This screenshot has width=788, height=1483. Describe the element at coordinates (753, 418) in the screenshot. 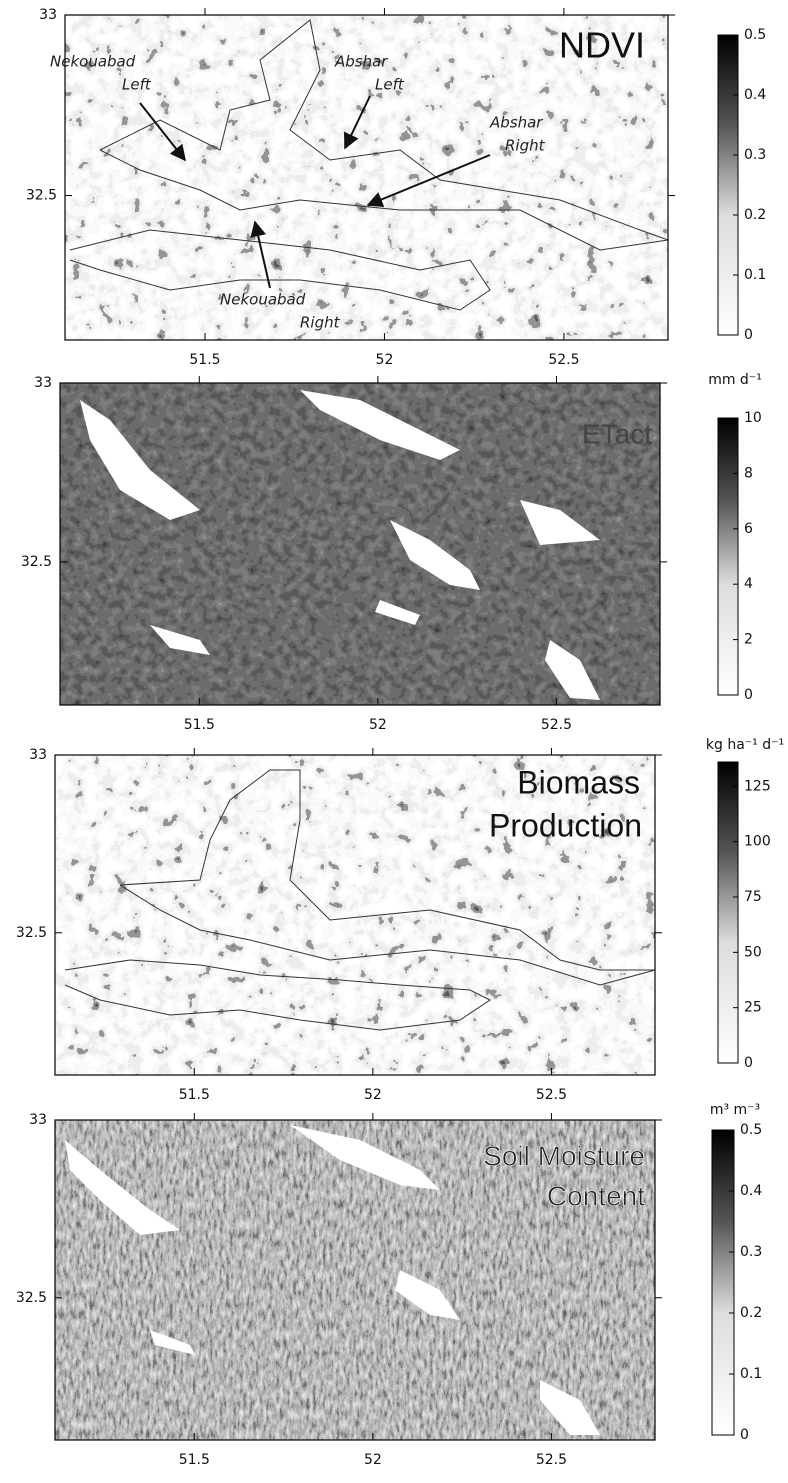

I see `colorbar-tick-label: 10` at that location.